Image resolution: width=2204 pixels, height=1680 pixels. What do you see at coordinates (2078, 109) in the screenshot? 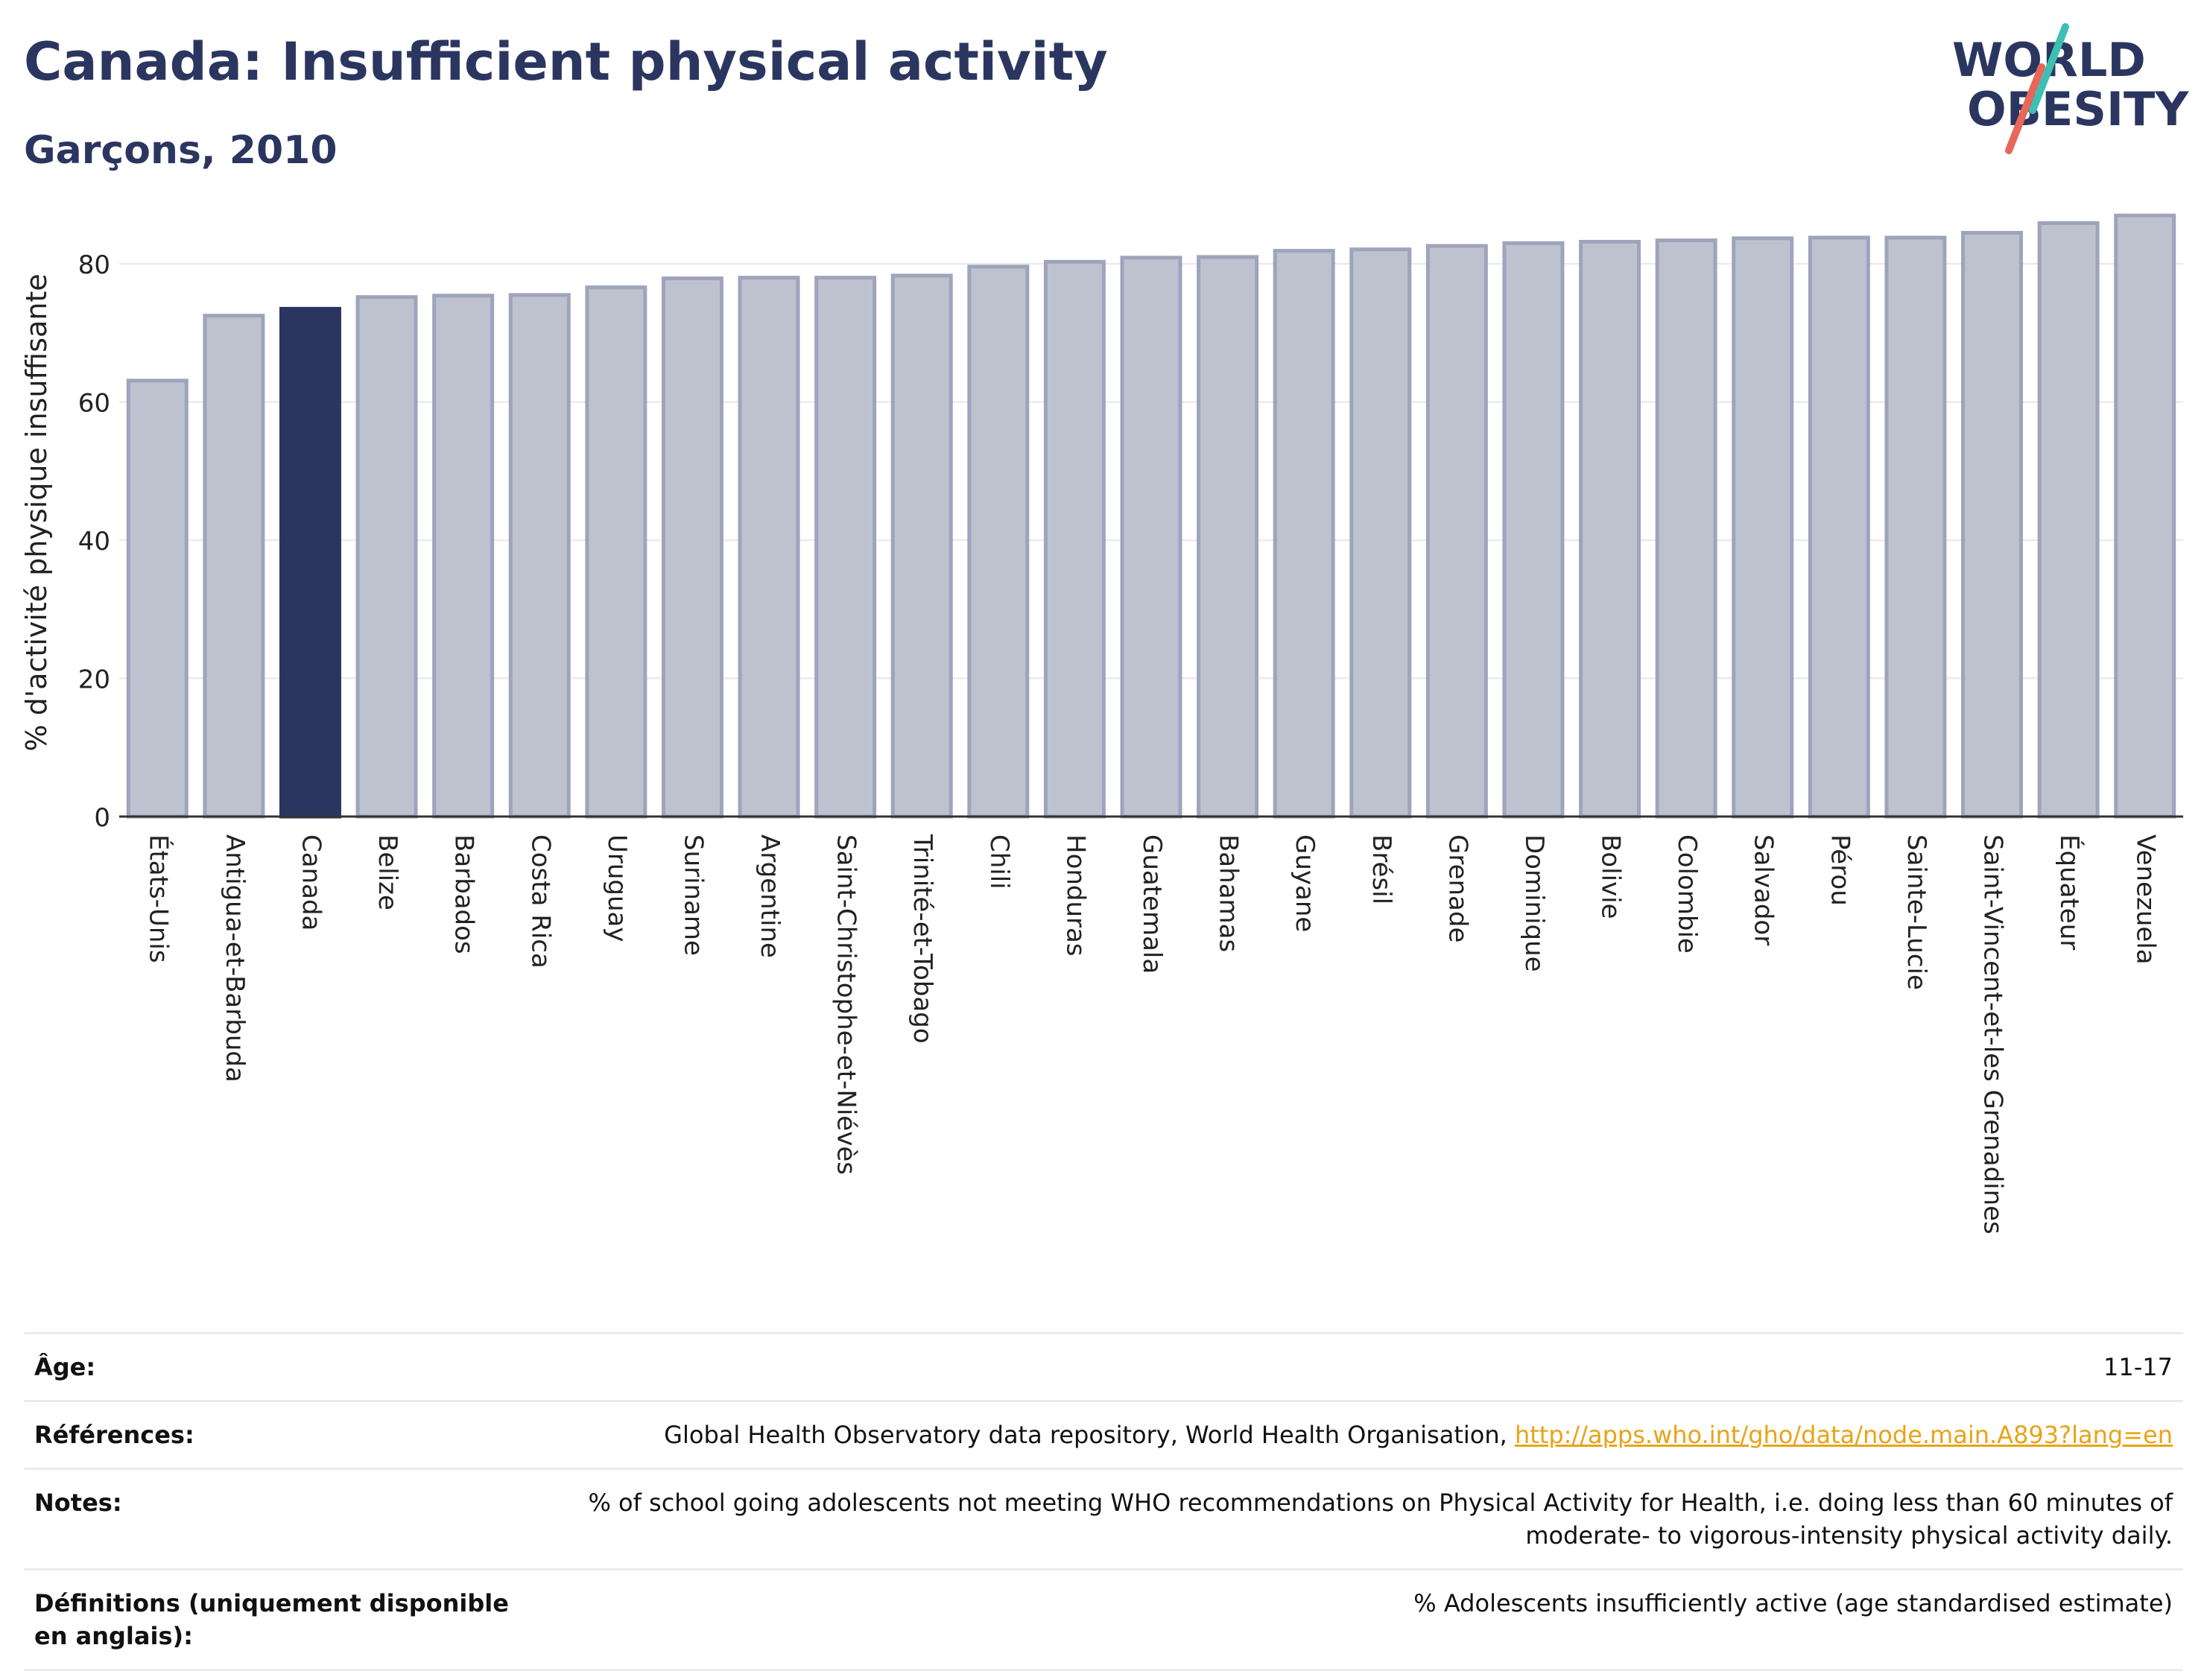
I see `logo-word-obesity: OBESITY` at bounding box center [2078, 109].